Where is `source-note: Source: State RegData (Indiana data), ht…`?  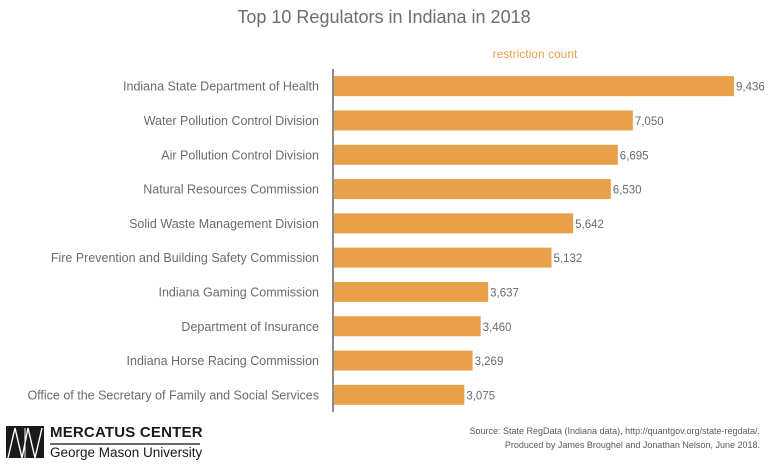 source-note: Source: State RegData (Indiana data), ht… is located at coordinates (614, 438).